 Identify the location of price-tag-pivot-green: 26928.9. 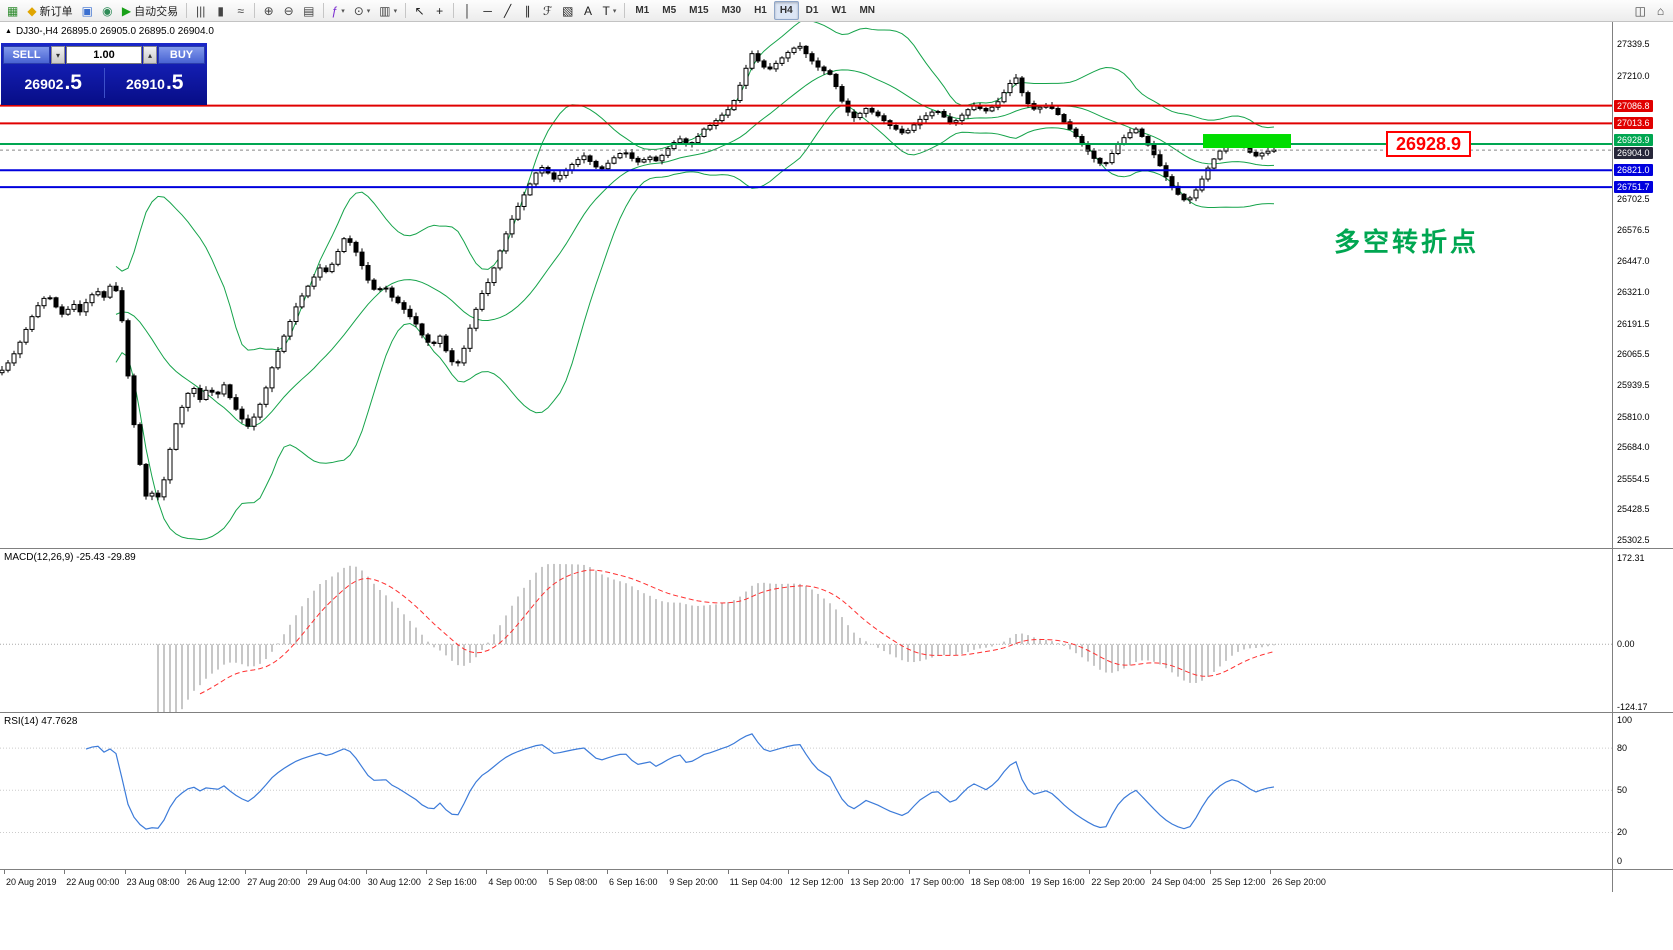
(1633, 140).